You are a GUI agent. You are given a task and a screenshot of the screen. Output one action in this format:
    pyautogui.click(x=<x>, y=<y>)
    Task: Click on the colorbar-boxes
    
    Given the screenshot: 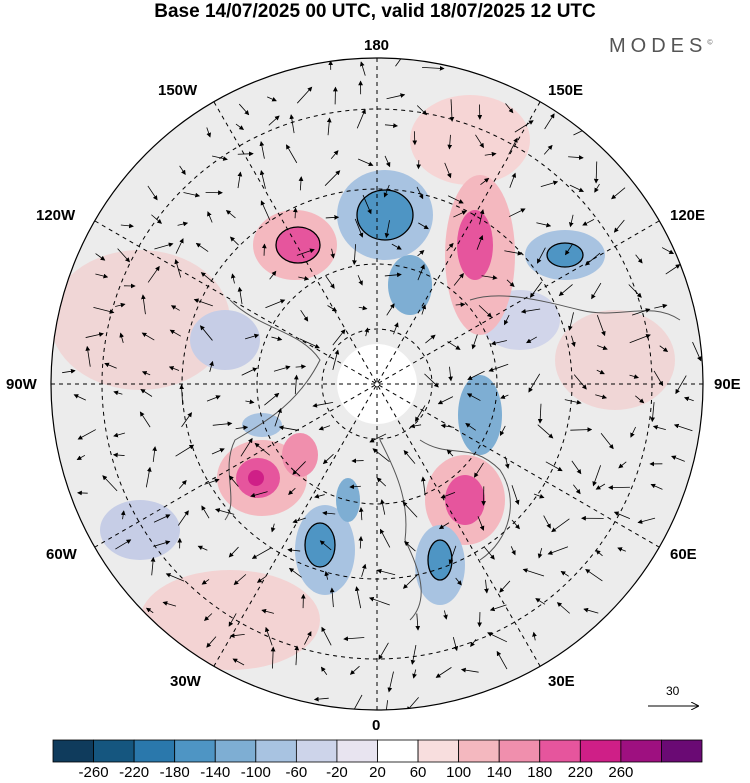 What is the action you would take?
    pyautogui.click(x=377, y=751)
    